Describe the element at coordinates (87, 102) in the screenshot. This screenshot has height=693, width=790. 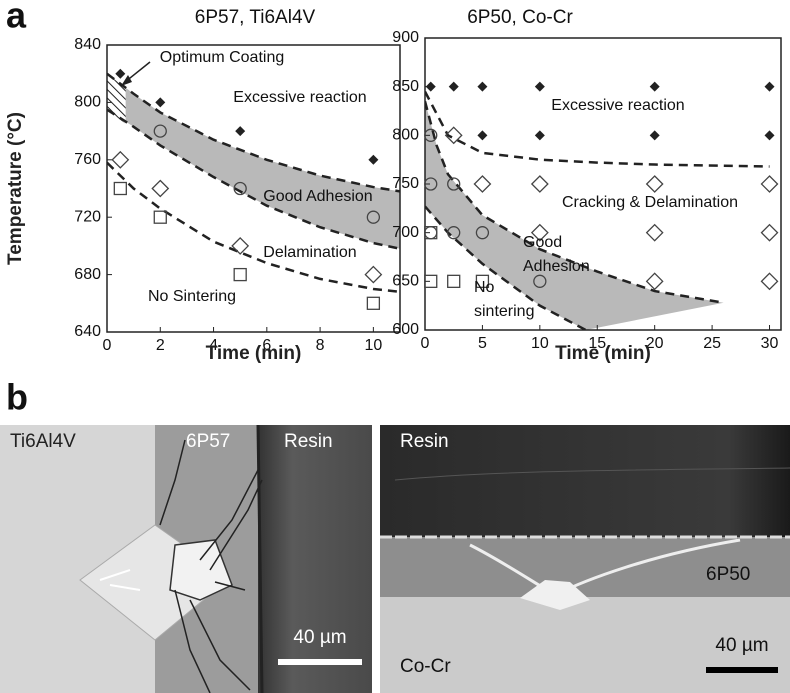
I see `y-tick-label: 800` at that location.